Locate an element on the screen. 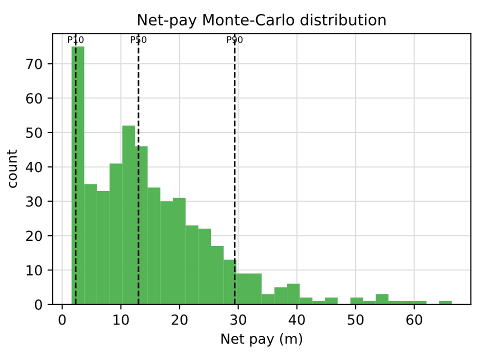 The width and height of the screenshot is (478, 354). x-tick-label: 60 is located at coordinates (414, 319).